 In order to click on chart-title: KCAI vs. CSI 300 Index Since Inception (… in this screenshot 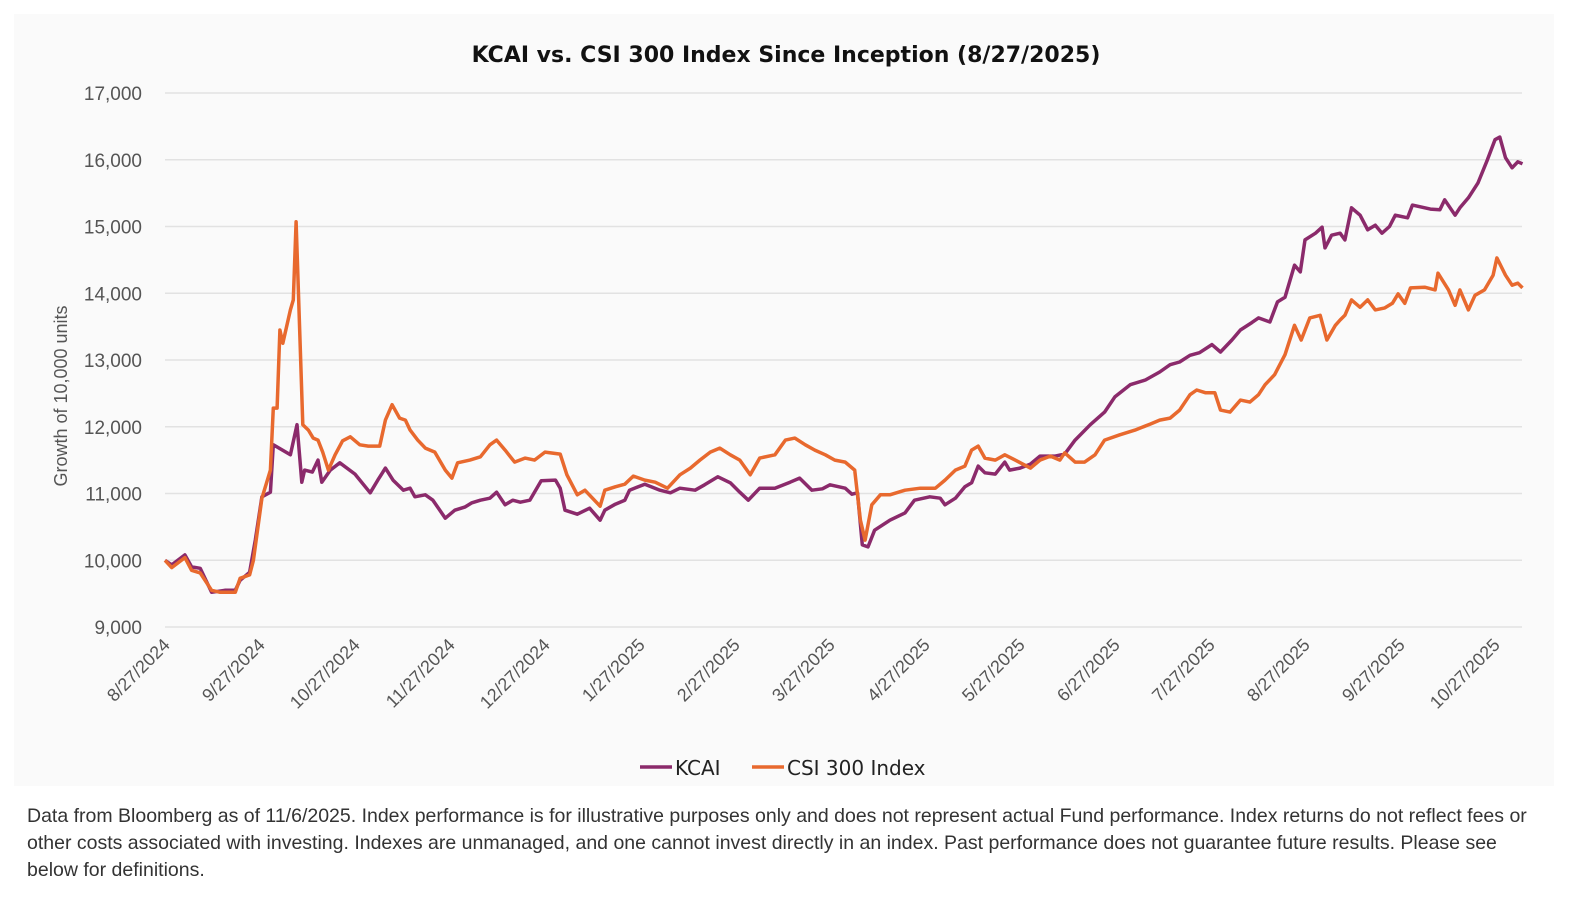, I will do `click(786, 55)`.